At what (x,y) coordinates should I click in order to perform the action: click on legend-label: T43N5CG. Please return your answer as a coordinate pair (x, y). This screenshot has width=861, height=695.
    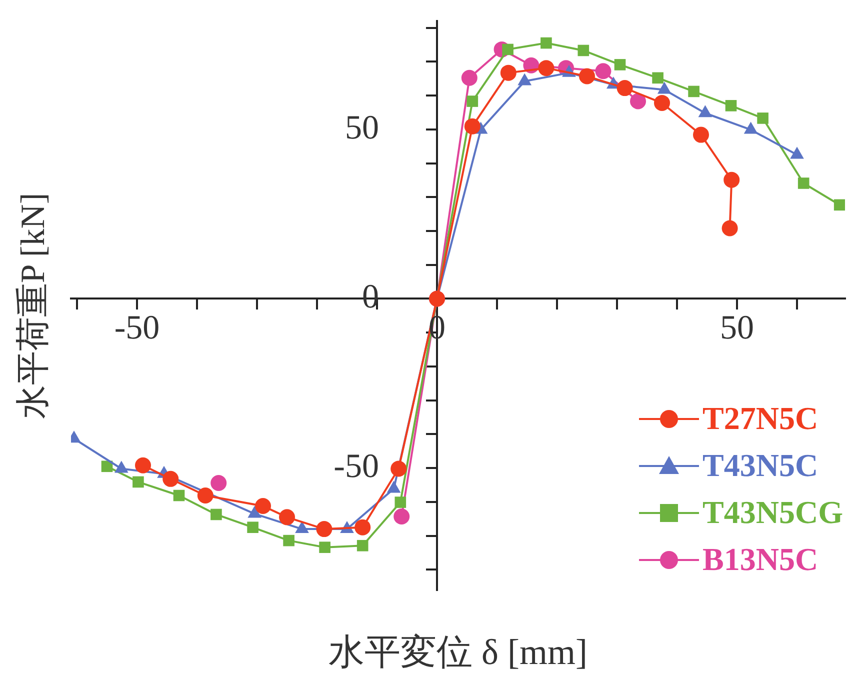
    Looking at the image, I should click on (772, 512).